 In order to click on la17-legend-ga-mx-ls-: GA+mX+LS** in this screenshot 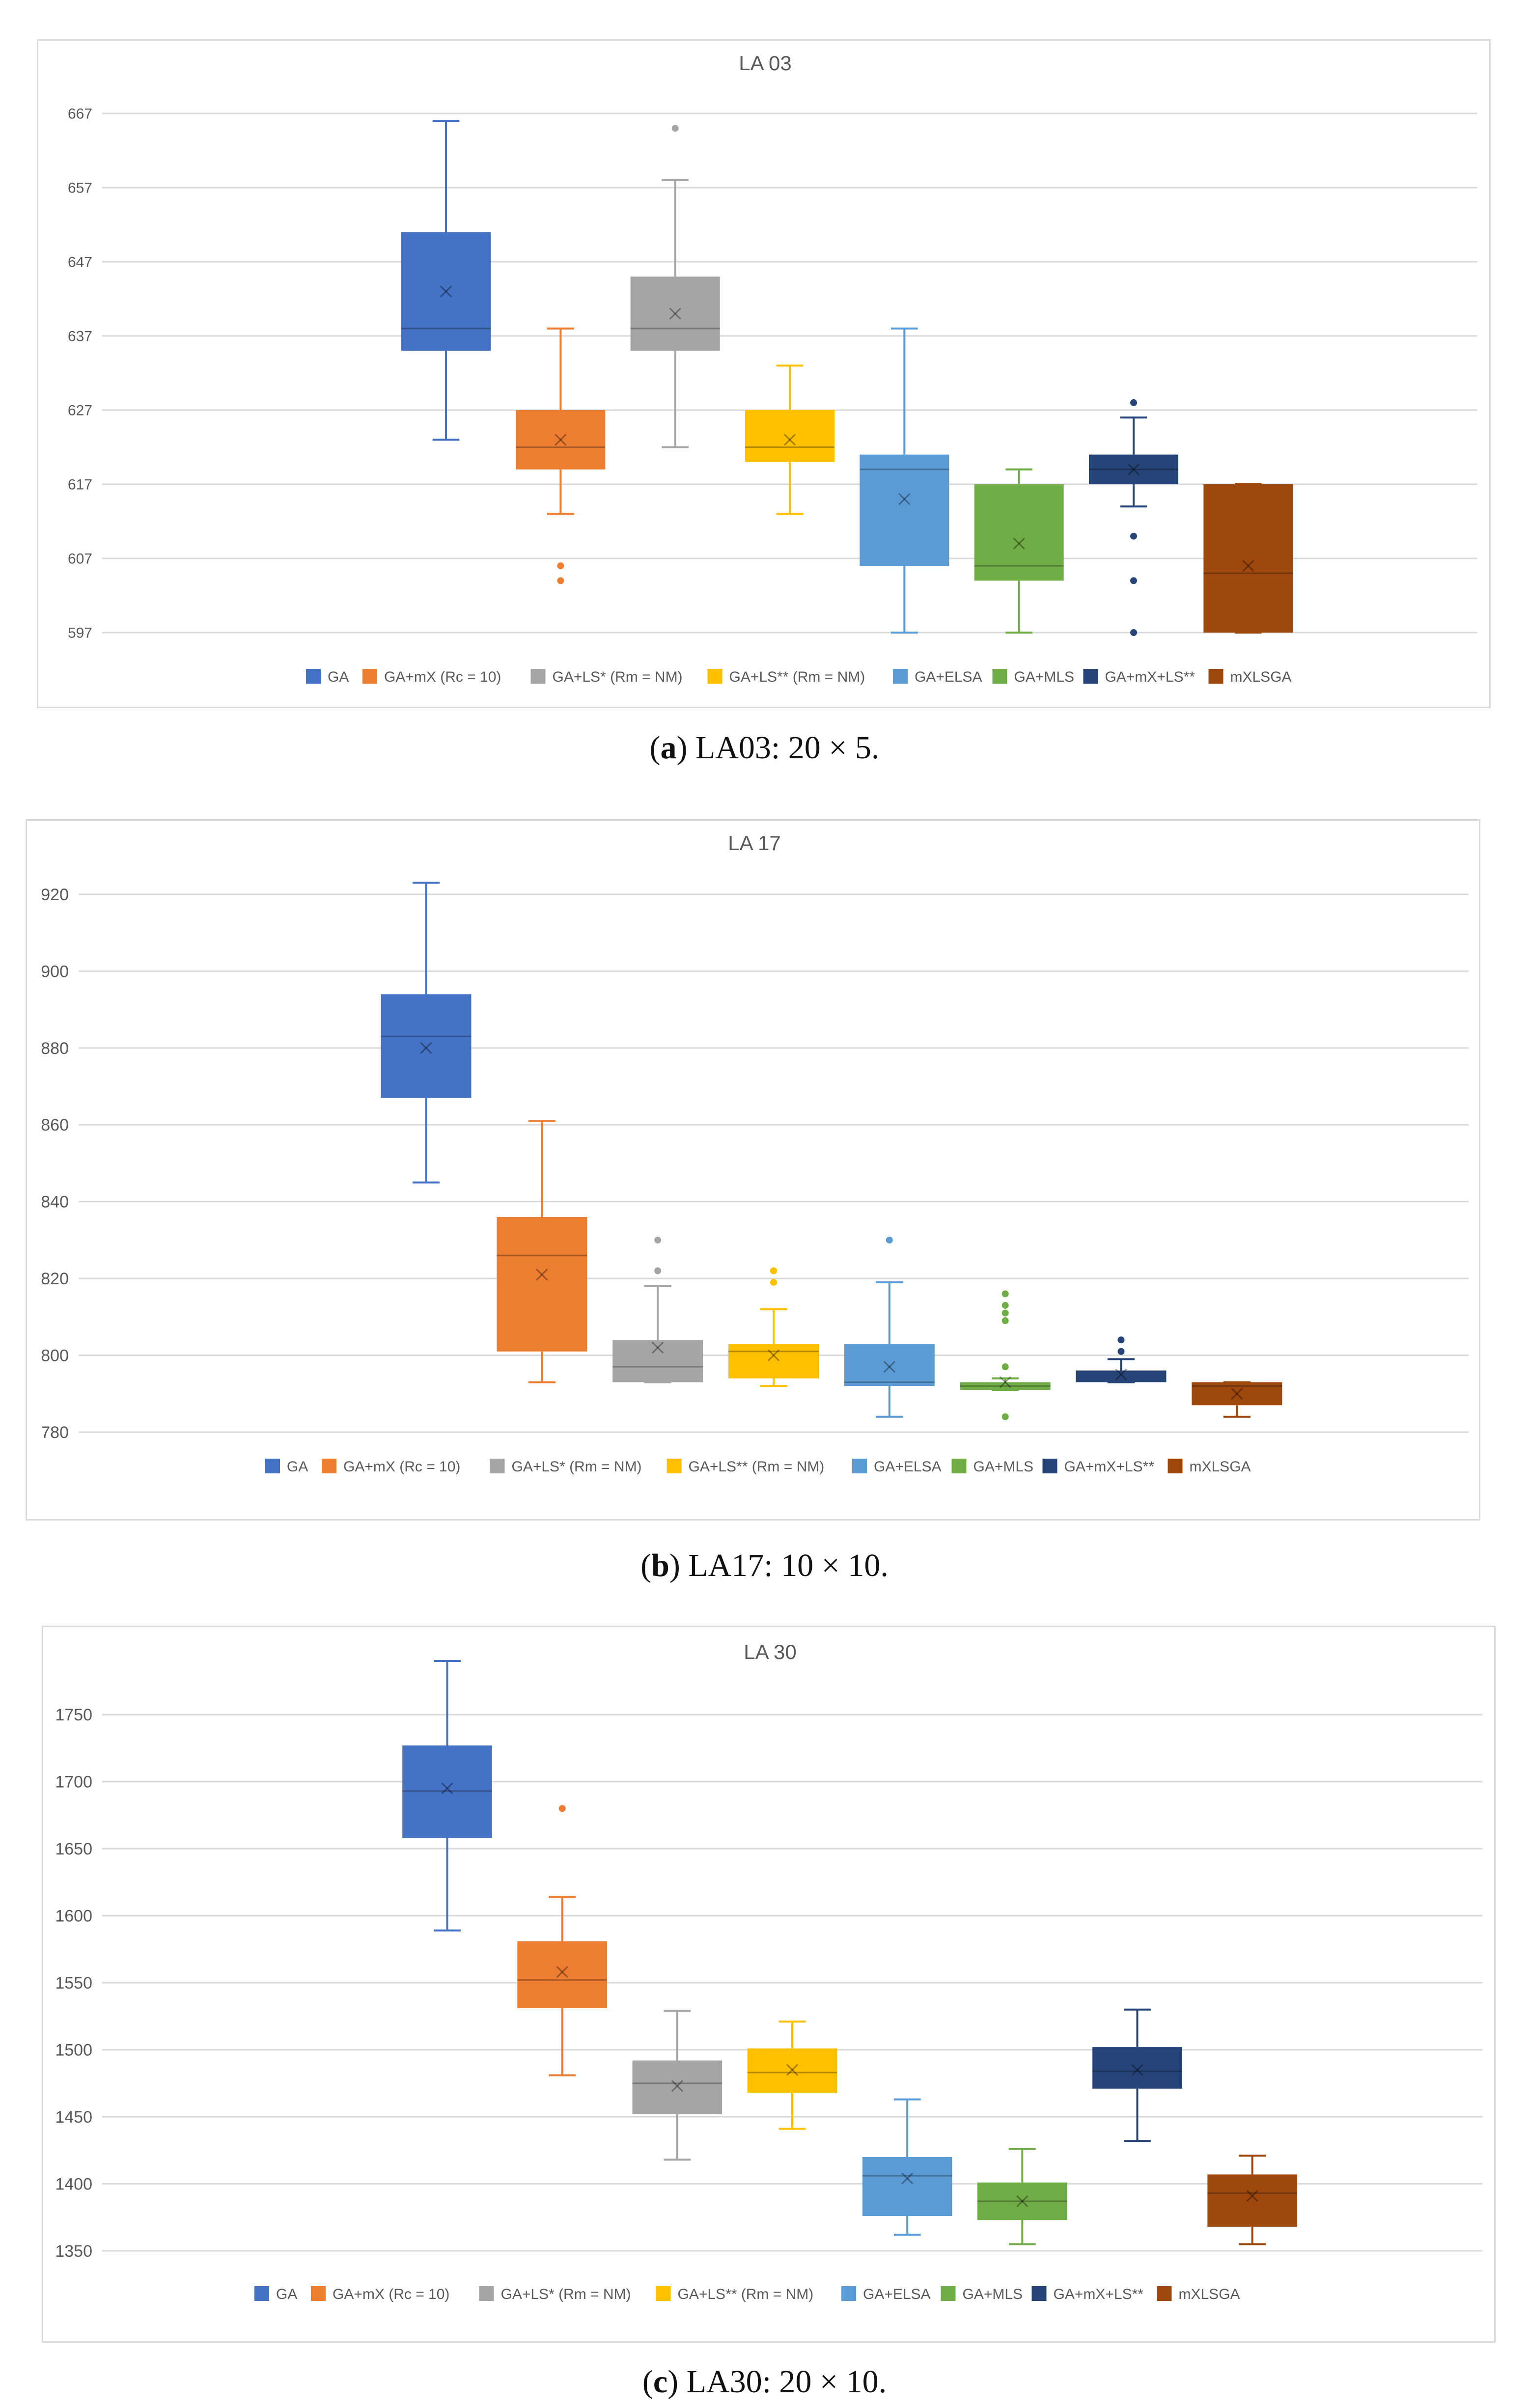, I will do `click(1099, 1467)`.